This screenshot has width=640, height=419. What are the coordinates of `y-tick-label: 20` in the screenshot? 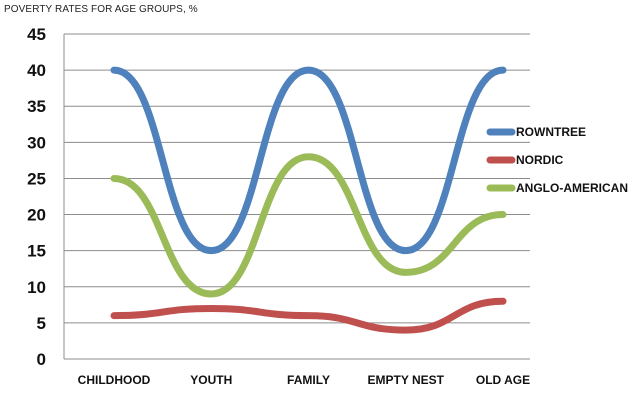 It's located at (36, 215).